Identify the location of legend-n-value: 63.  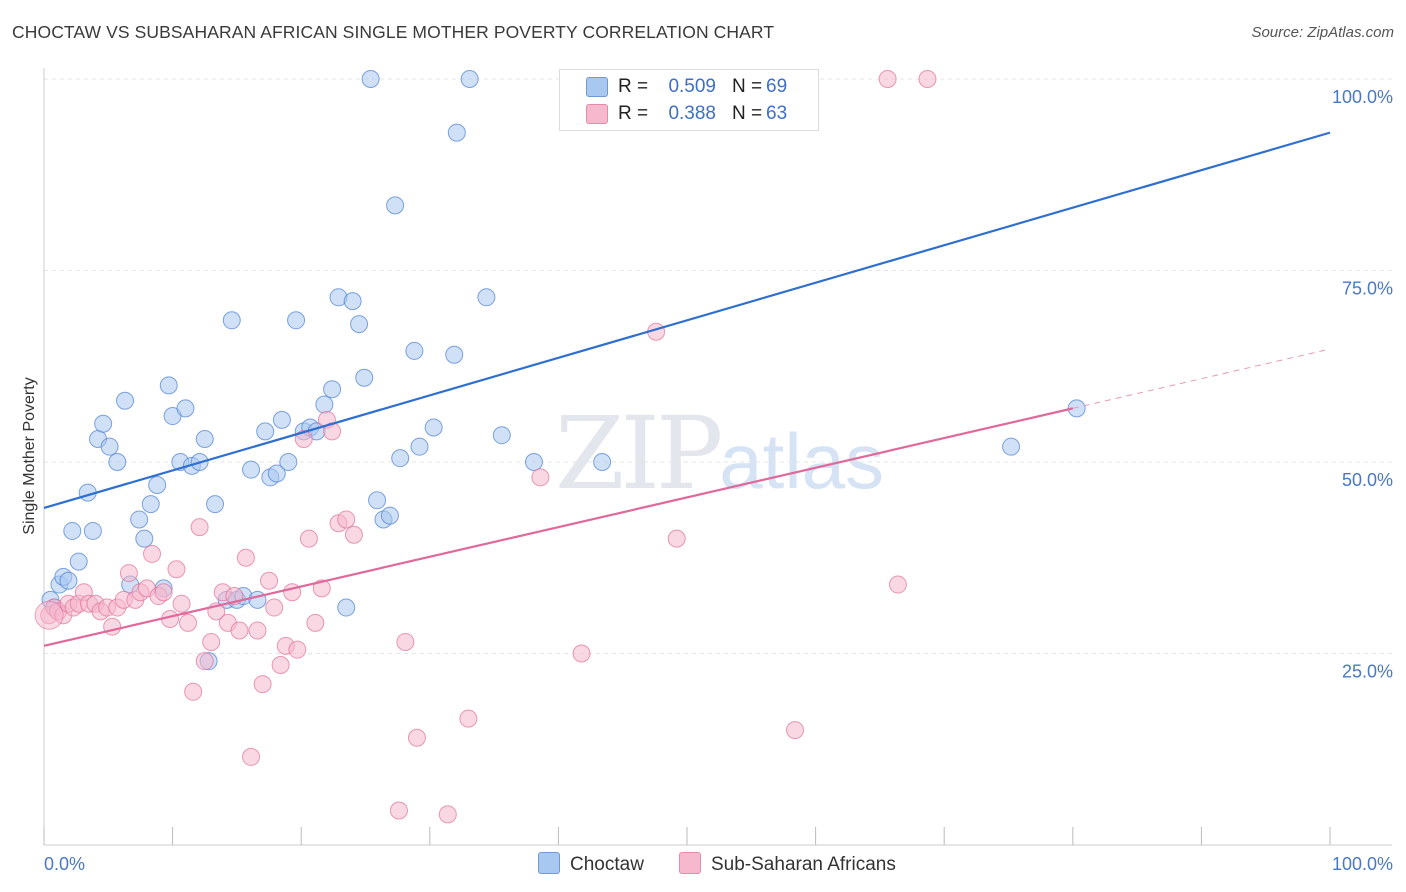
(777, 113).